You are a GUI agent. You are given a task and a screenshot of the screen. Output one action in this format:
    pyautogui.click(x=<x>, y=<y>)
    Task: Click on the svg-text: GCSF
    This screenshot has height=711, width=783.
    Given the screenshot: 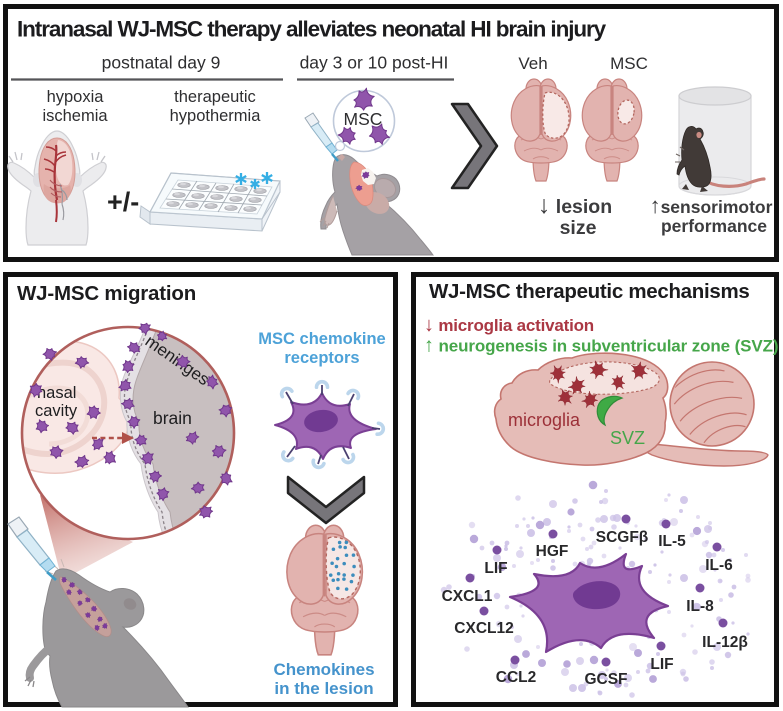 What is the action you would take?
    pyautogui.click(x=605, y=679)
    